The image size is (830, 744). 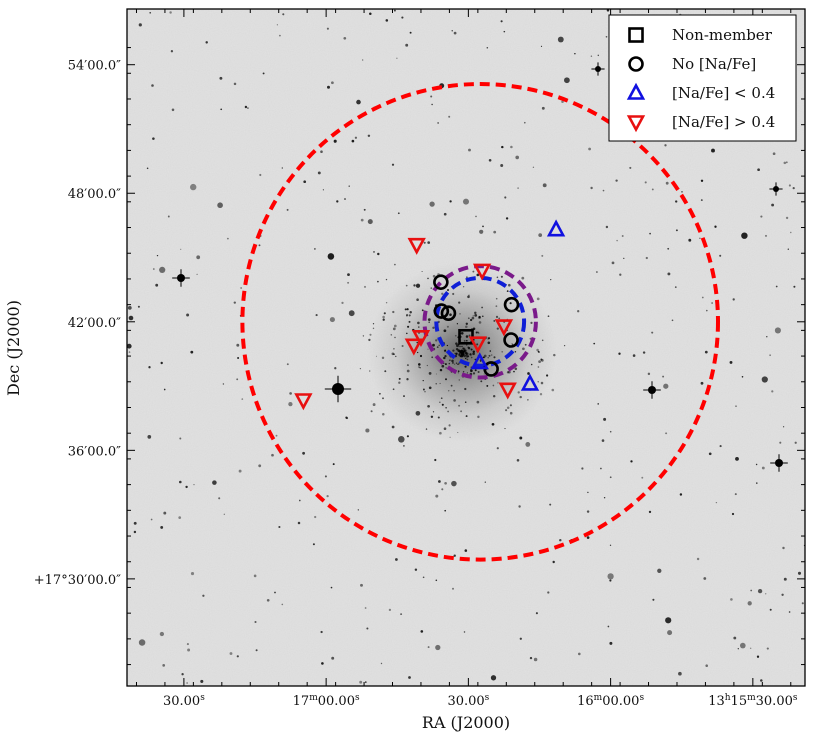 I want to click on star-markers, so click(x=430, y=315).